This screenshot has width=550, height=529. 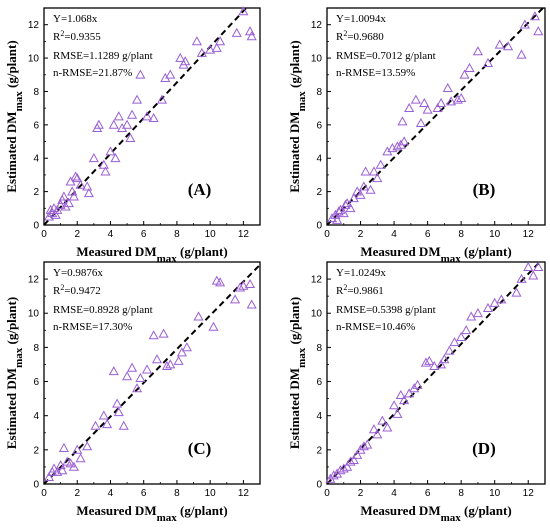 What do you see at coordinates (77, 36) in the screenshot?
I see `stat-r-squared: R2=0.9355` at bounding box center [77, 36].